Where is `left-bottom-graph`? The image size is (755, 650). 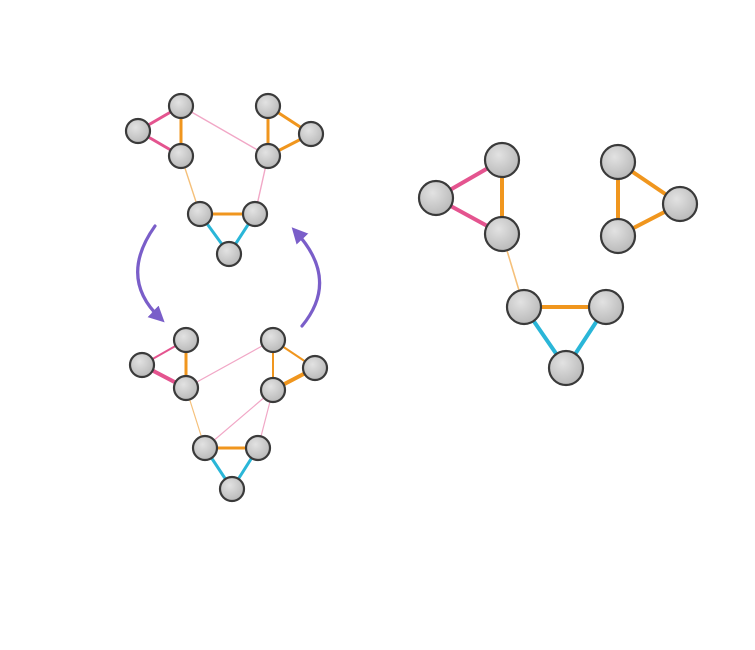 left-bottom-graph is located at coordinates (228, 414).